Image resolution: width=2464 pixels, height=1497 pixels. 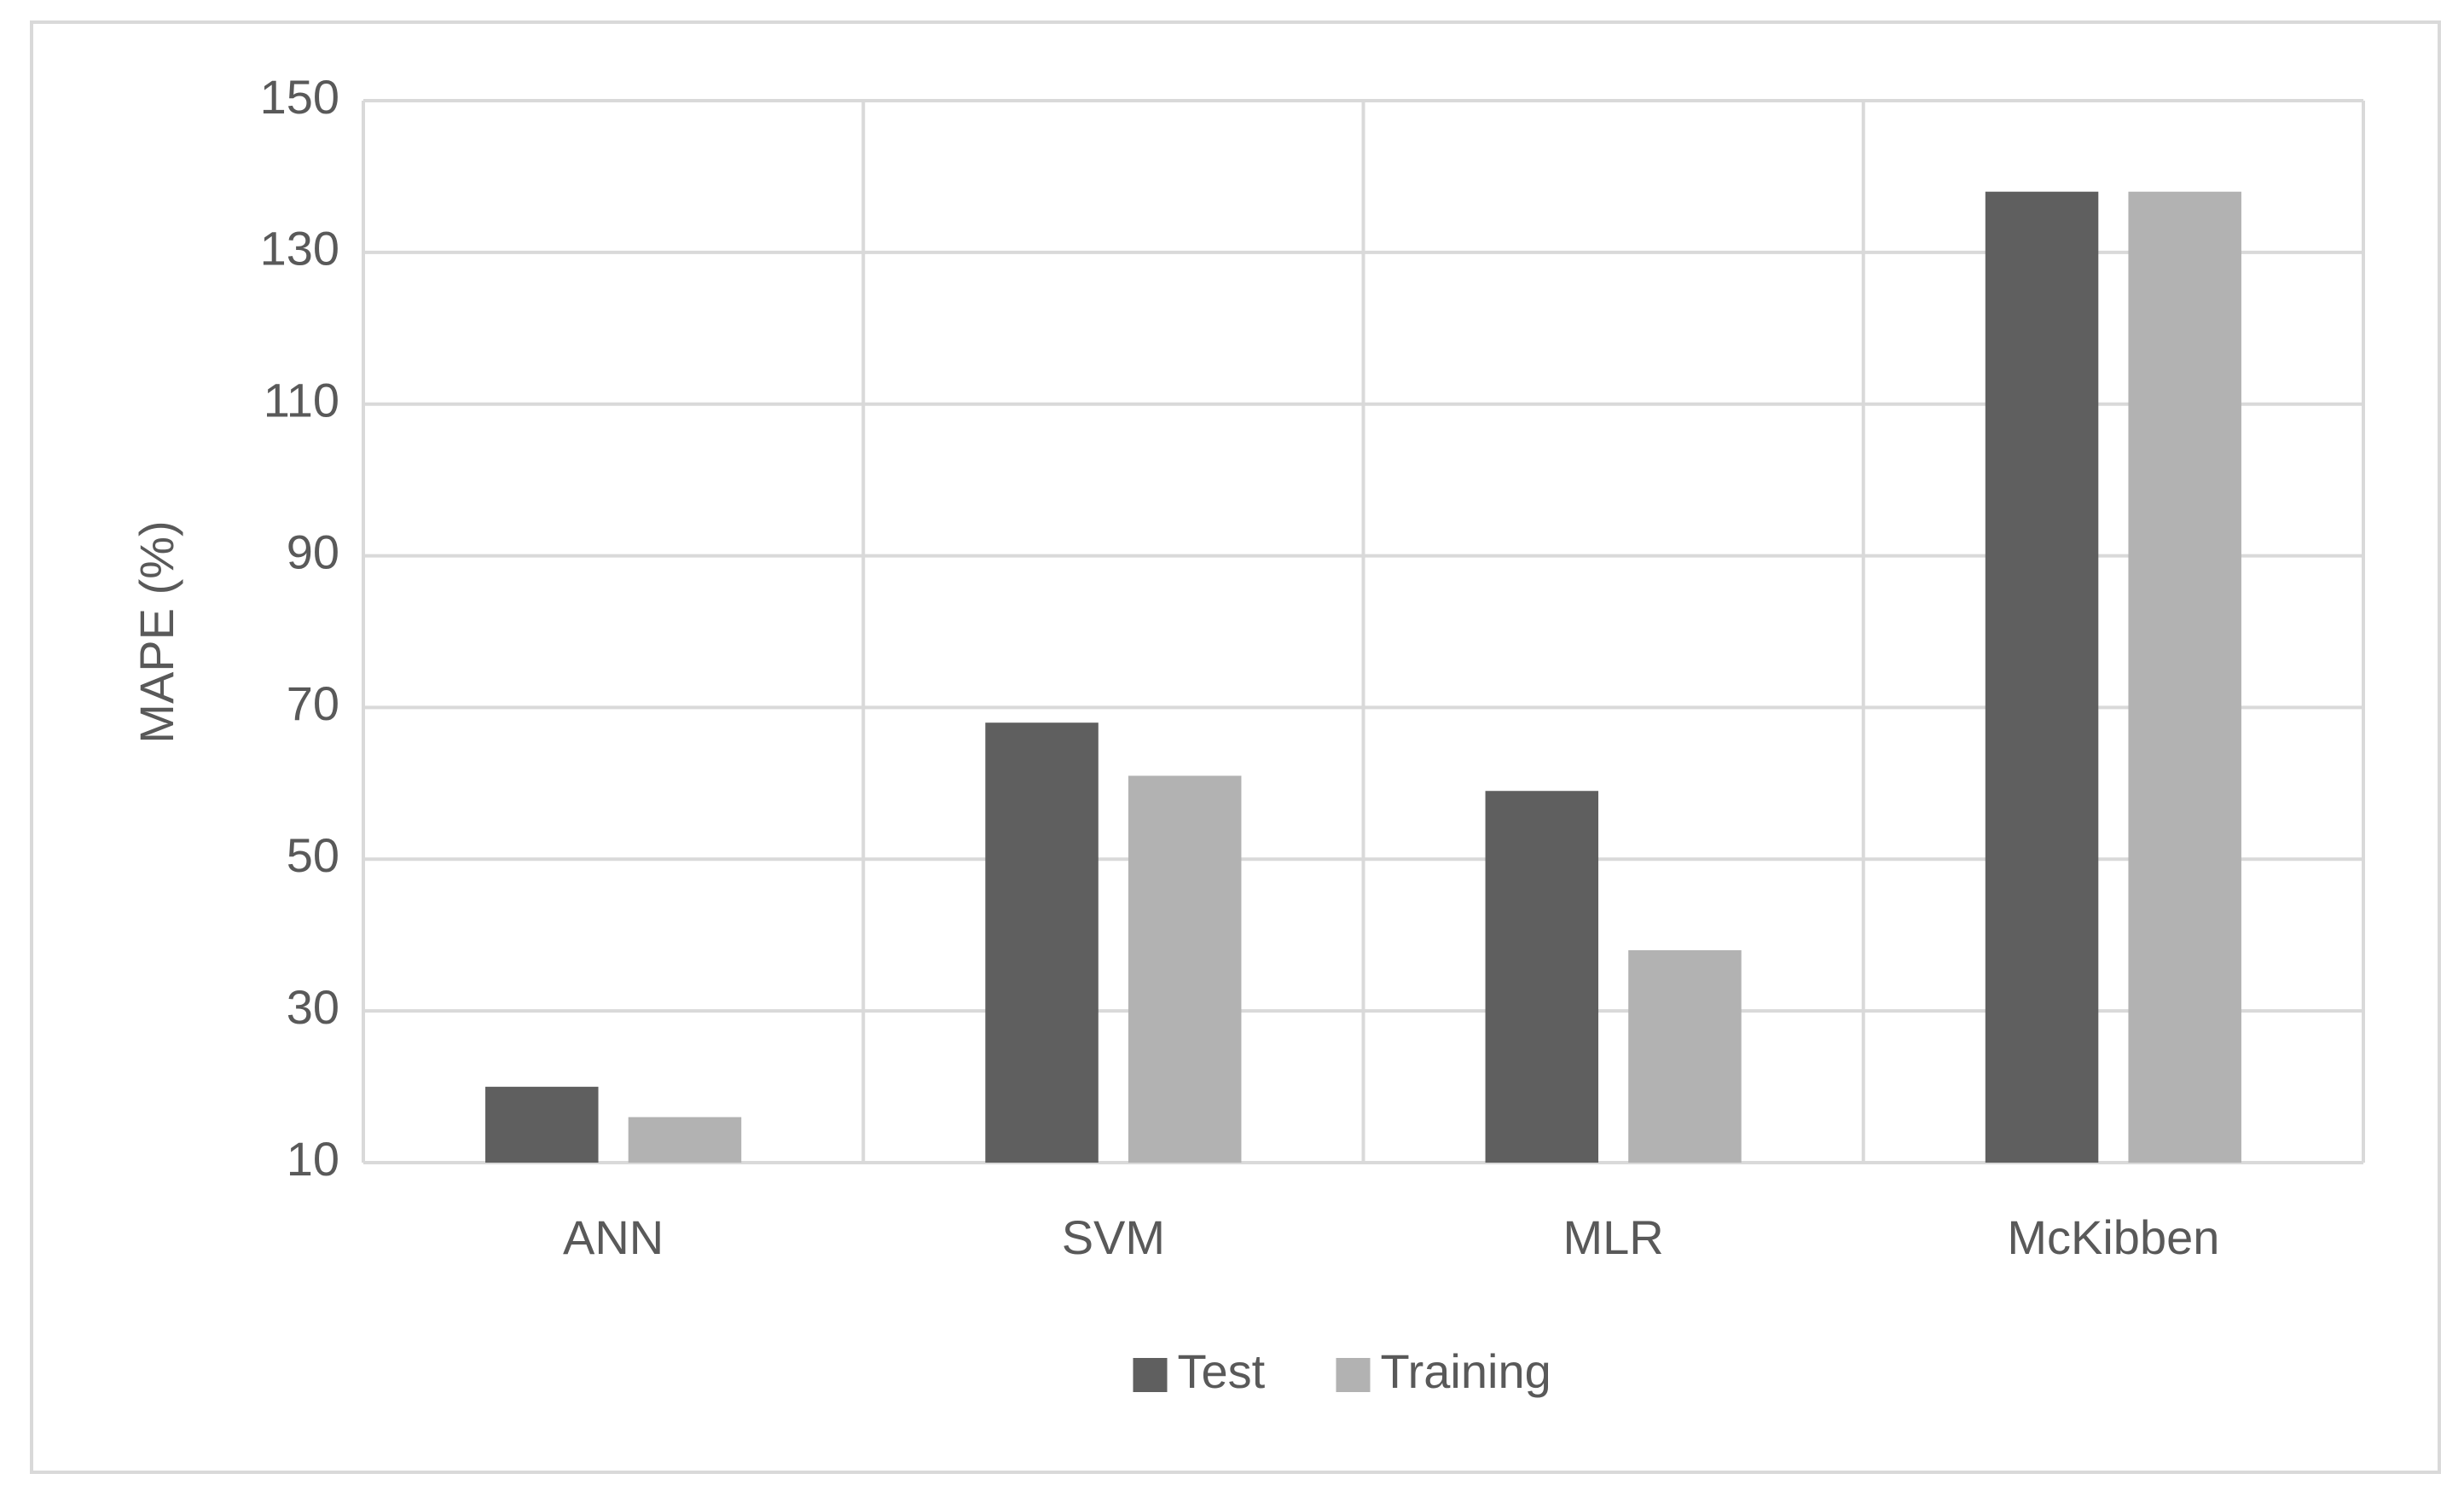 I want to click on y-axis-label: MAPE (%), so click(x=156, y=631).